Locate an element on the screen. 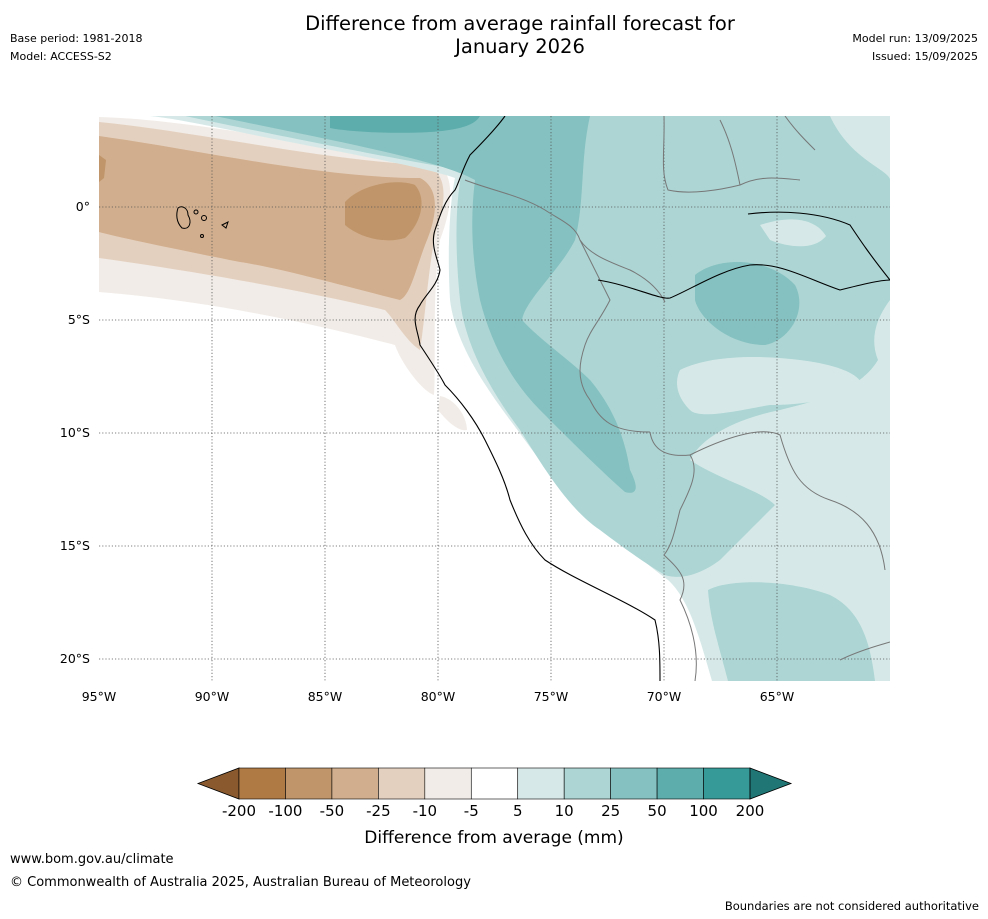 The height and width of the screenshot is (919, 988). colorbar-tick-label: 5 is located at coordinates (518, 811).